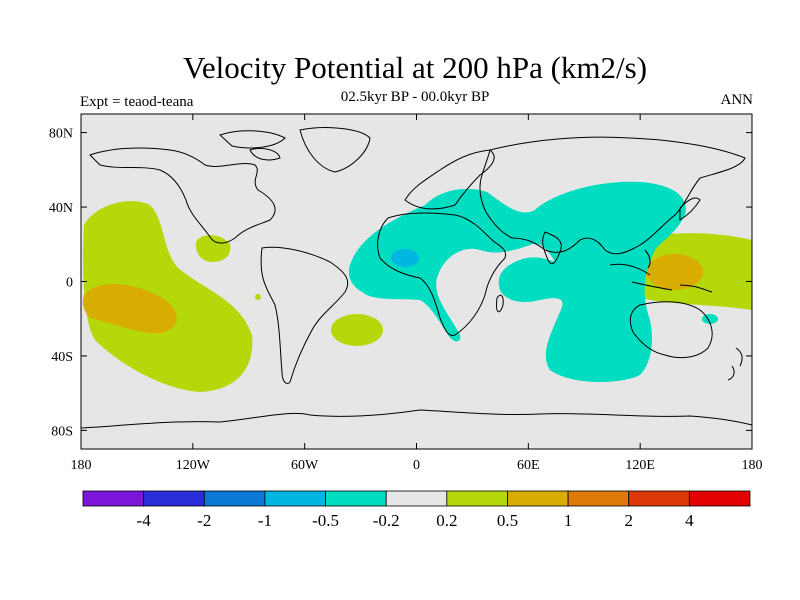 The image size is (800, 600). What do you see at coordinates (416, 510) in the screenshot?
I see `colorbar: -4 -2 -1 -0.5 -0.2 0.2 0.5 1 2 4` at bounding box center [416, 510].